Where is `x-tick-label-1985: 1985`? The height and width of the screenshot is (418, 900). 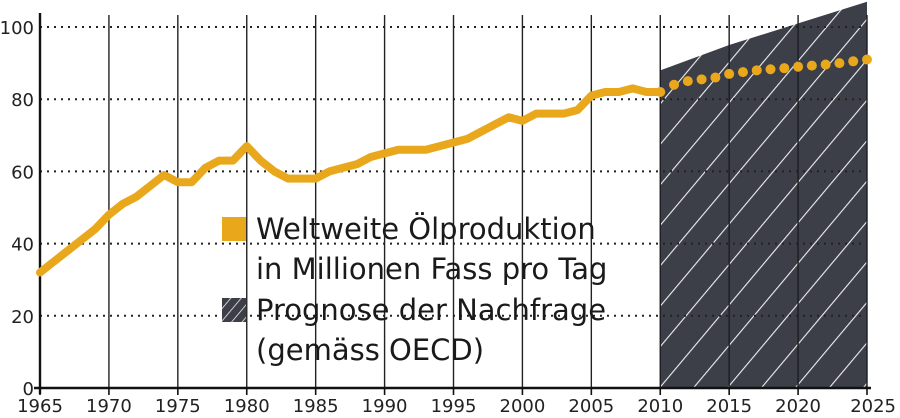 x-tick-label-1985: 1985 is located at coordinates (316, 406).